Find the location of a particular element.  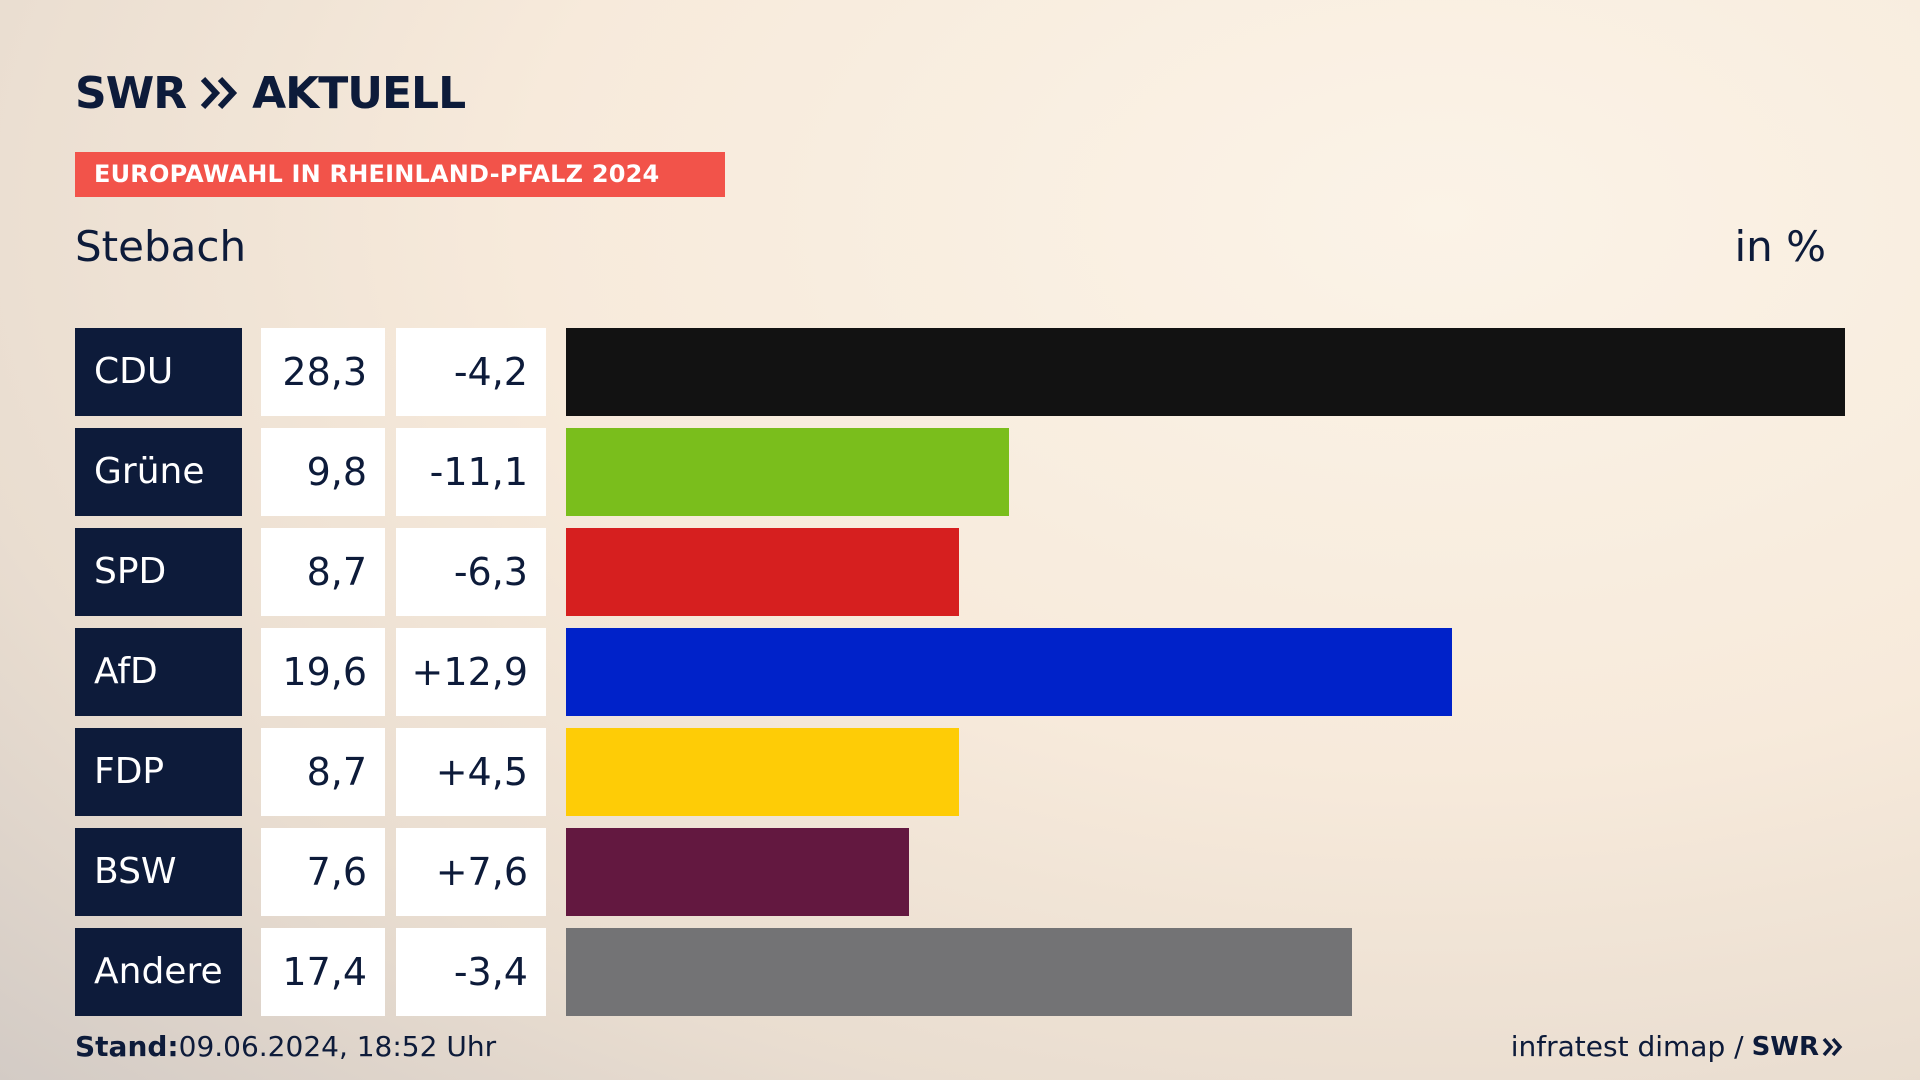

party-label: FDP is located at coordinates (158, 772).